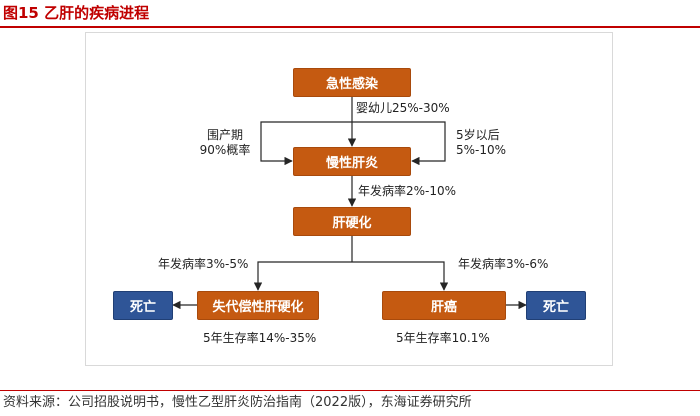 The width and height of the screenshot is (700, 416). What do you see at coordinates (224, 135) in the screenshot?
I see `label-perinatal-line1: 围产期` at bounding box center [224, 135].